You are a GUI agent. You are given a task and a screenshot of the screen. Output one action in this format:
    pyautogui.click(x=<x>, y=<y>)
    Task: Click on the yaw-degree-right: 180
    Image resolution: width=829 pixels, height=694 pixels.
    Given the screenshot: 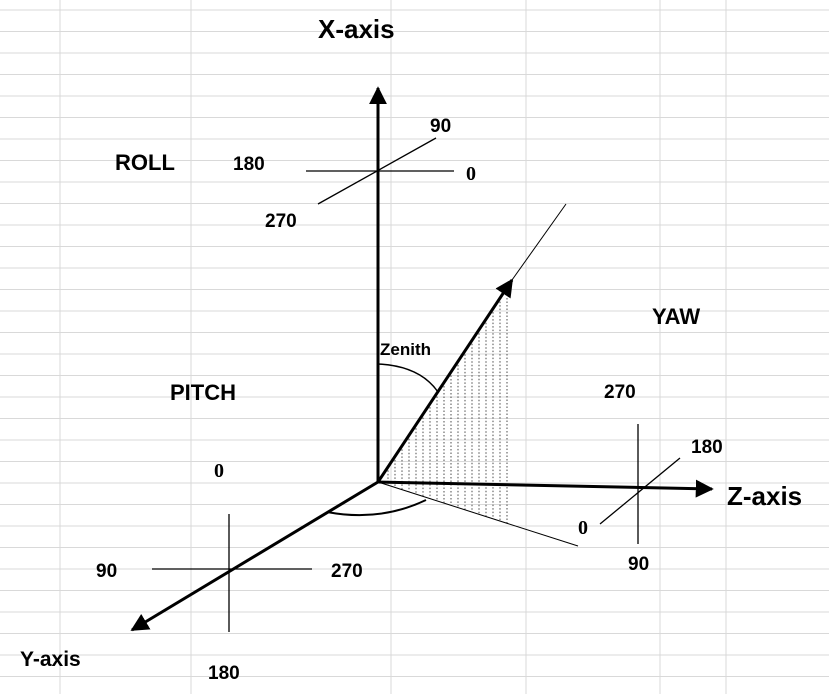 What is the action you would take?
    pyautogui.click(x=707, y=447)
    